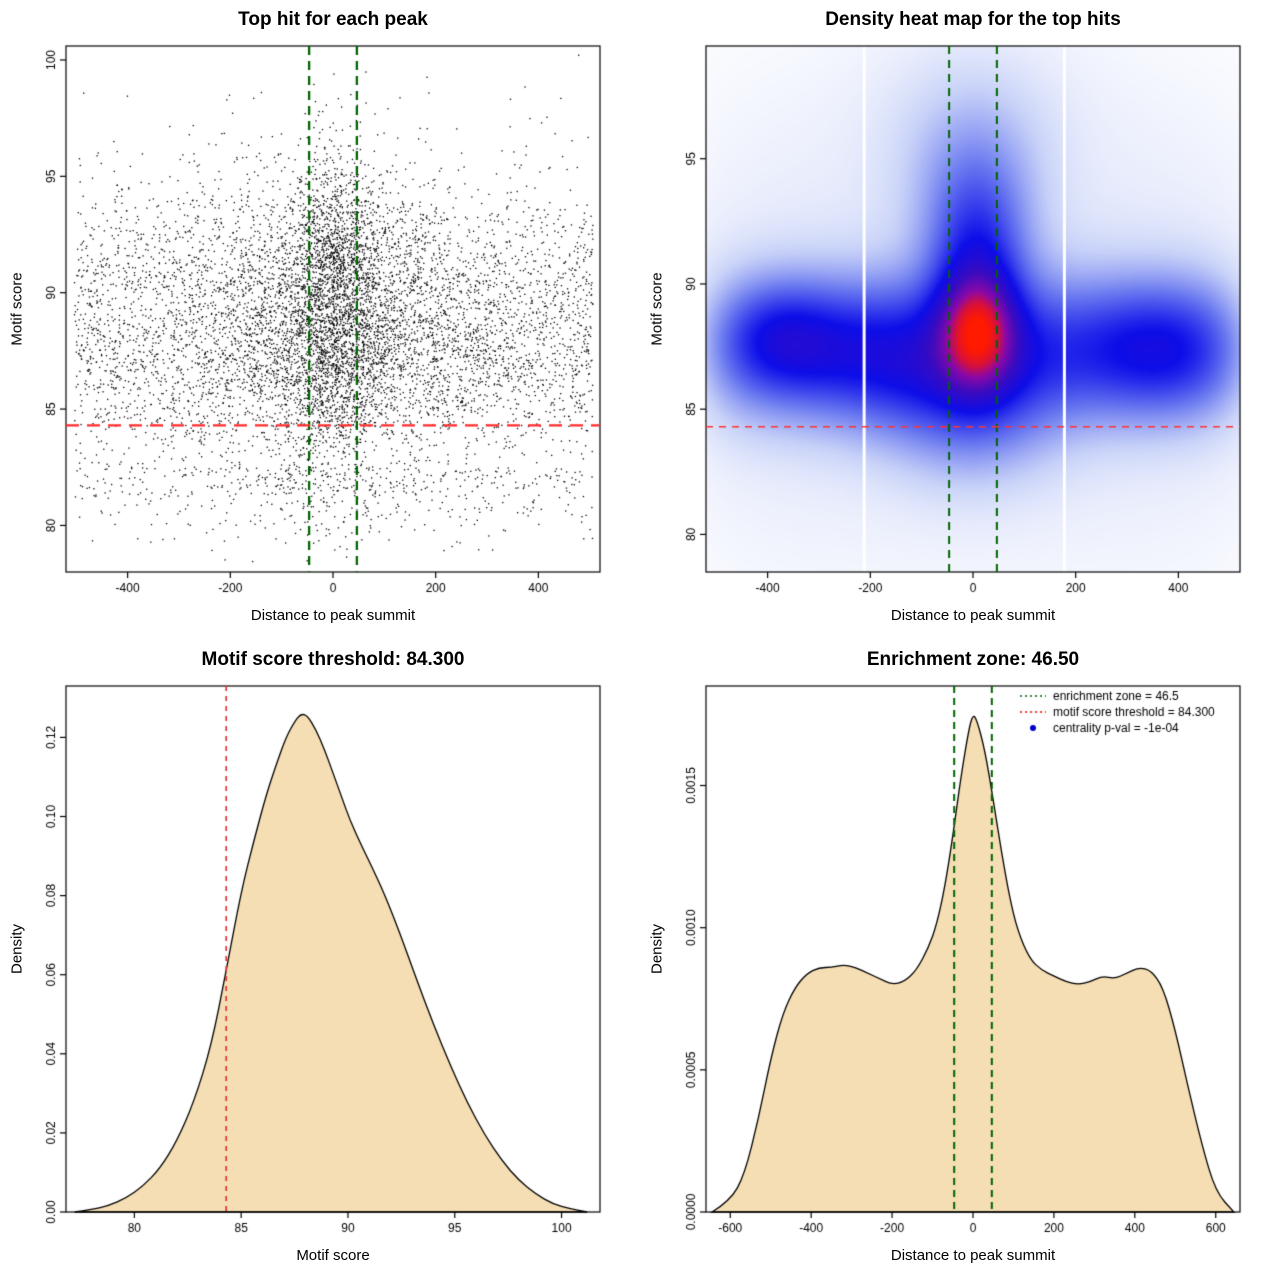 This screenshot has width=1280, height=1280. What do you see at coordinates (973, 659) in the screenshot?
I see `chart-title: Enrichment zone: 46.50` at bounding box center [973, 659].